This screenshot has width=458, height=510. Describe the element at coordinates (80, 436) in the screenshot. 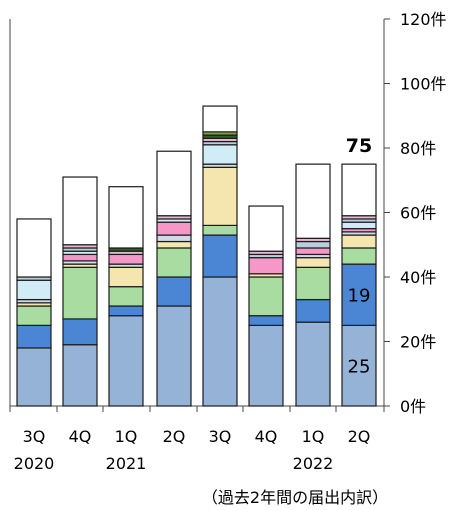

I see `x-tick-label-1: 4Q` at that location.